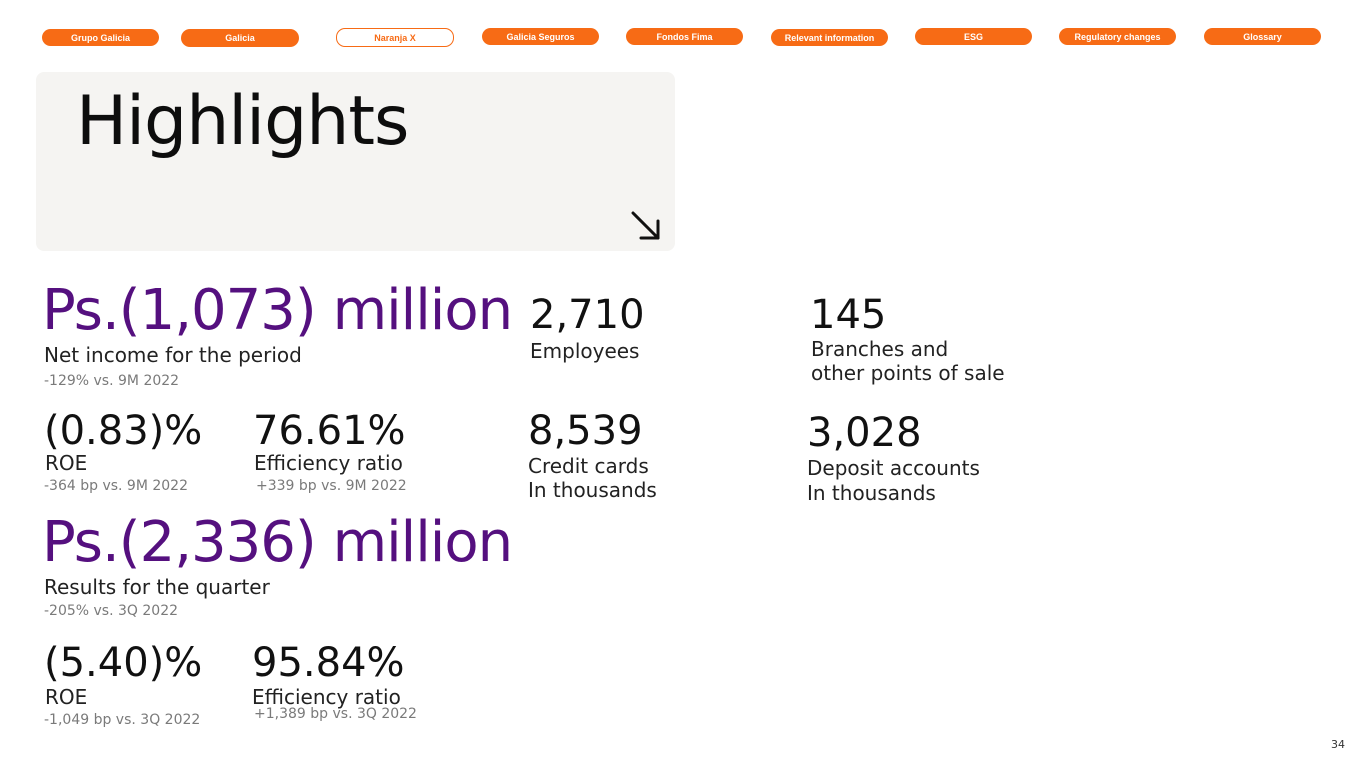  What do you see at coordinates (848, 315) in the screenshot?
I see `branches-value: 145` at bounding box center [848, 315].